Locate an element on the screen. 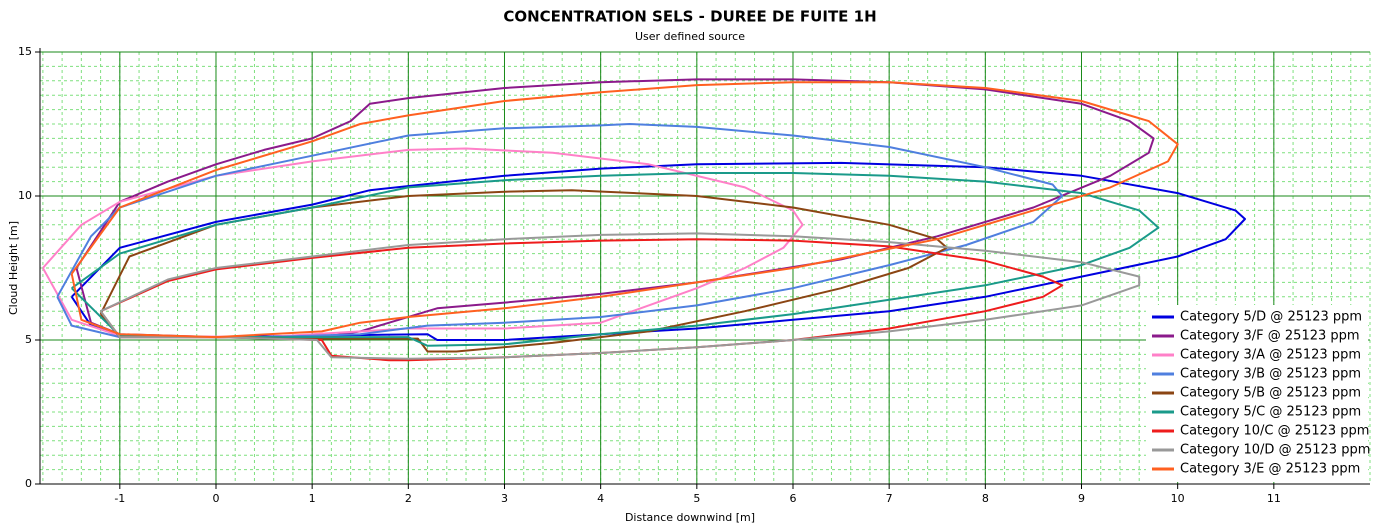 This screenshot has height=530, width=1380. chart-subtitle: User defined source is located at coordinates (690, 36).